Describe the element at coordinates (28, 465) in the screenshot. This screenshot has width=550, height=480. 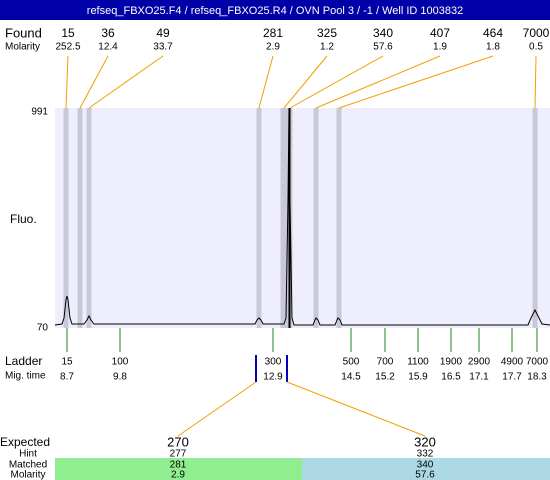
I see `matched-label: Matched` at that location.